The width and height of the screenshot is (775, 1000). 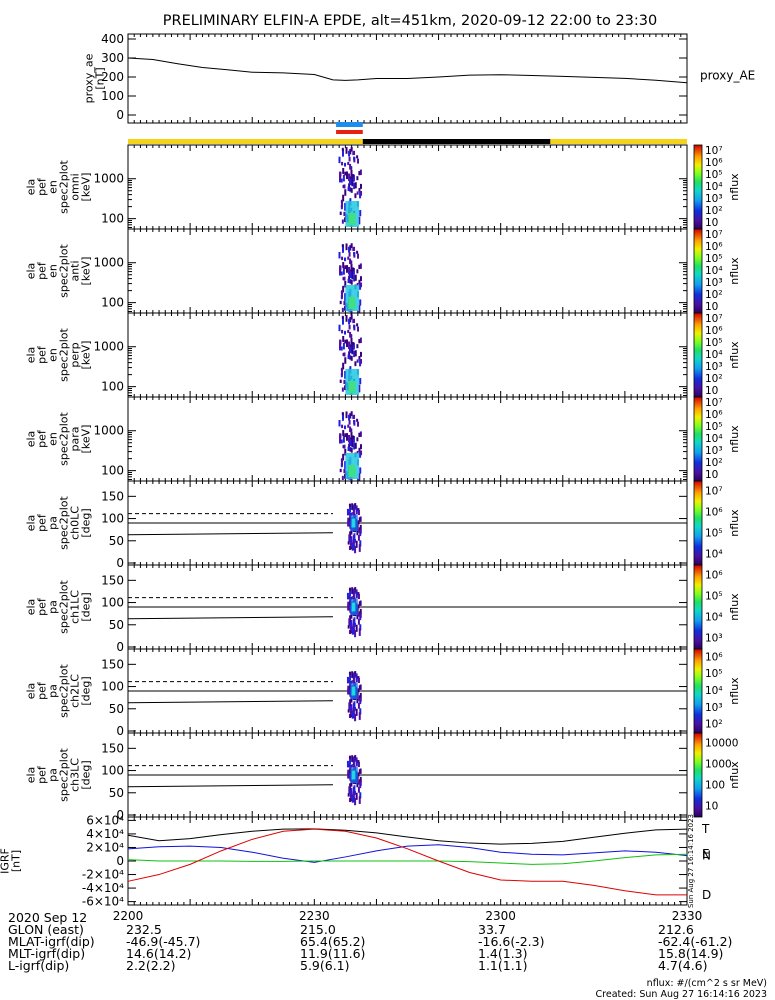 What do you see at coordinates (727, 76) in the screenshot?
I see `ae-series-label: proxy_AE` at bounding box center [727, 76].